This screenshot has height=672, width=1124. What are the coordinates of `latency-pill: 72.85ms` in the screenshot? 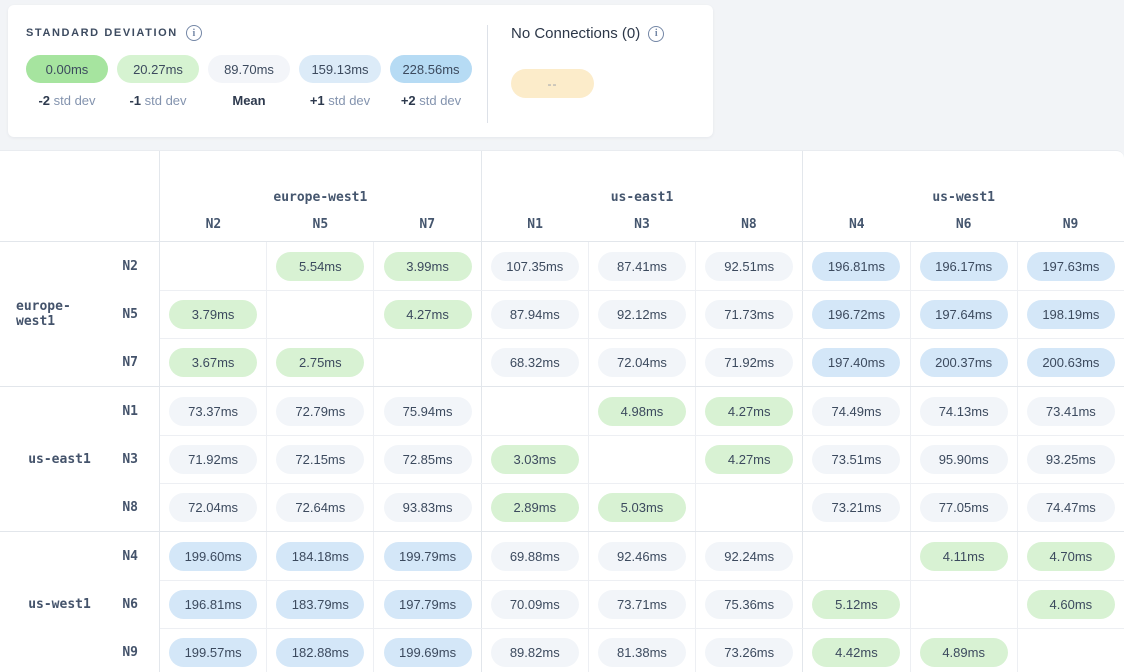 It's located at (427, 459).